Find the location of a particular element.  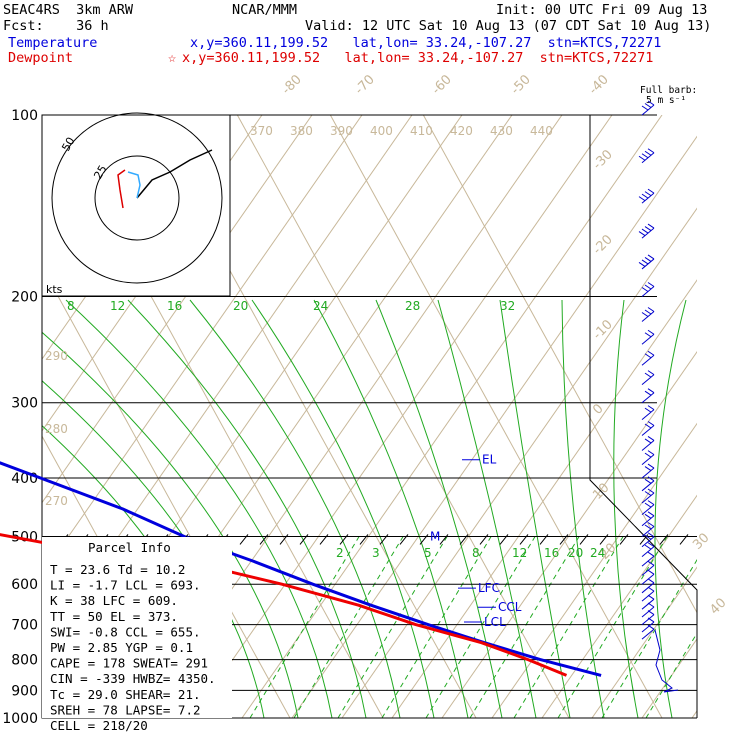

isotherm-line is located at coordinates (5, 416).